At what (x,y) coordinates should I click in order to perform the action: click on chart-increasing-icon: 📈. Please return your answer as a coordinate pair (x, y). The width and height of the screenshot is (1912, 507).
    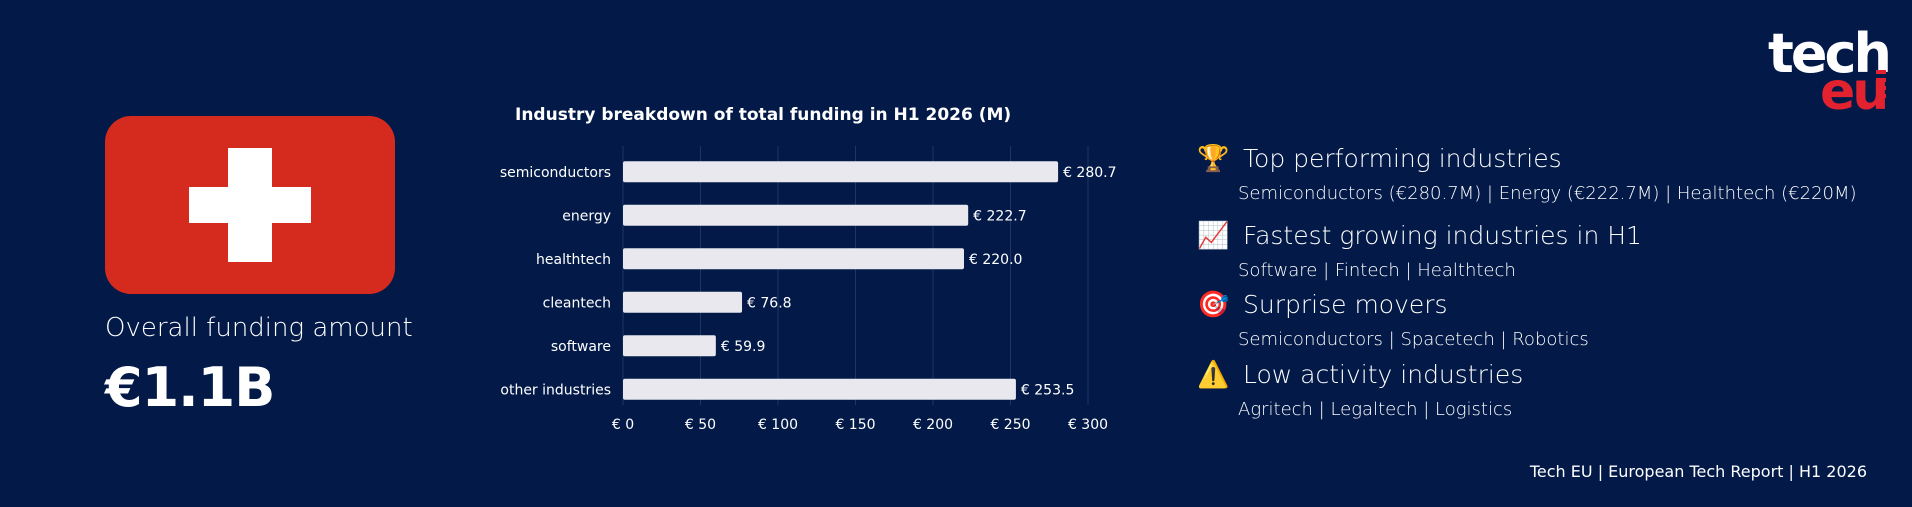
    Looking at the image, I should click on (1213, 236).